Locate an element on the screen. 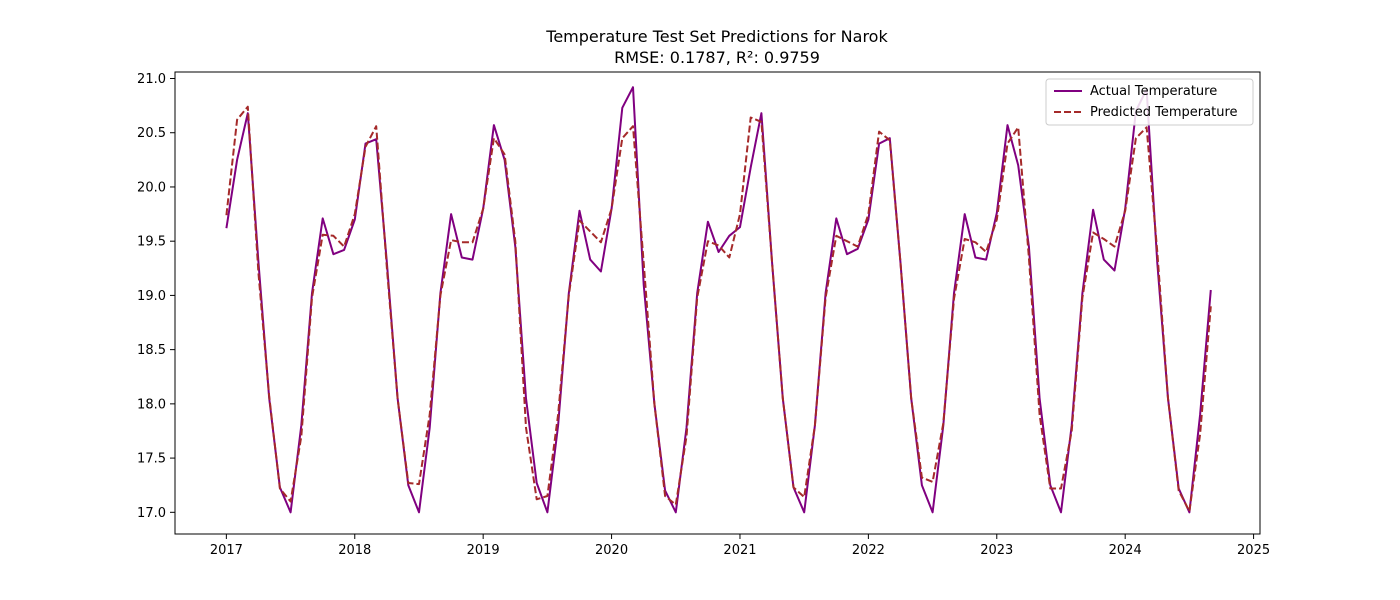 The height and width of the screenshot is (600, 1400). x-tick-label: 2019 is located at coordinates (483, 550).